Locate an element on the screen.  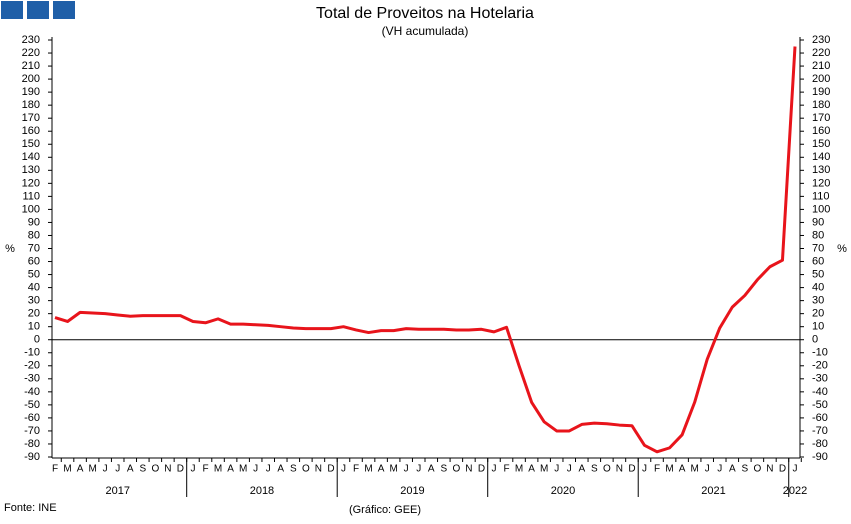
y-tick-label: -40 is located at coordinates (32, 392).